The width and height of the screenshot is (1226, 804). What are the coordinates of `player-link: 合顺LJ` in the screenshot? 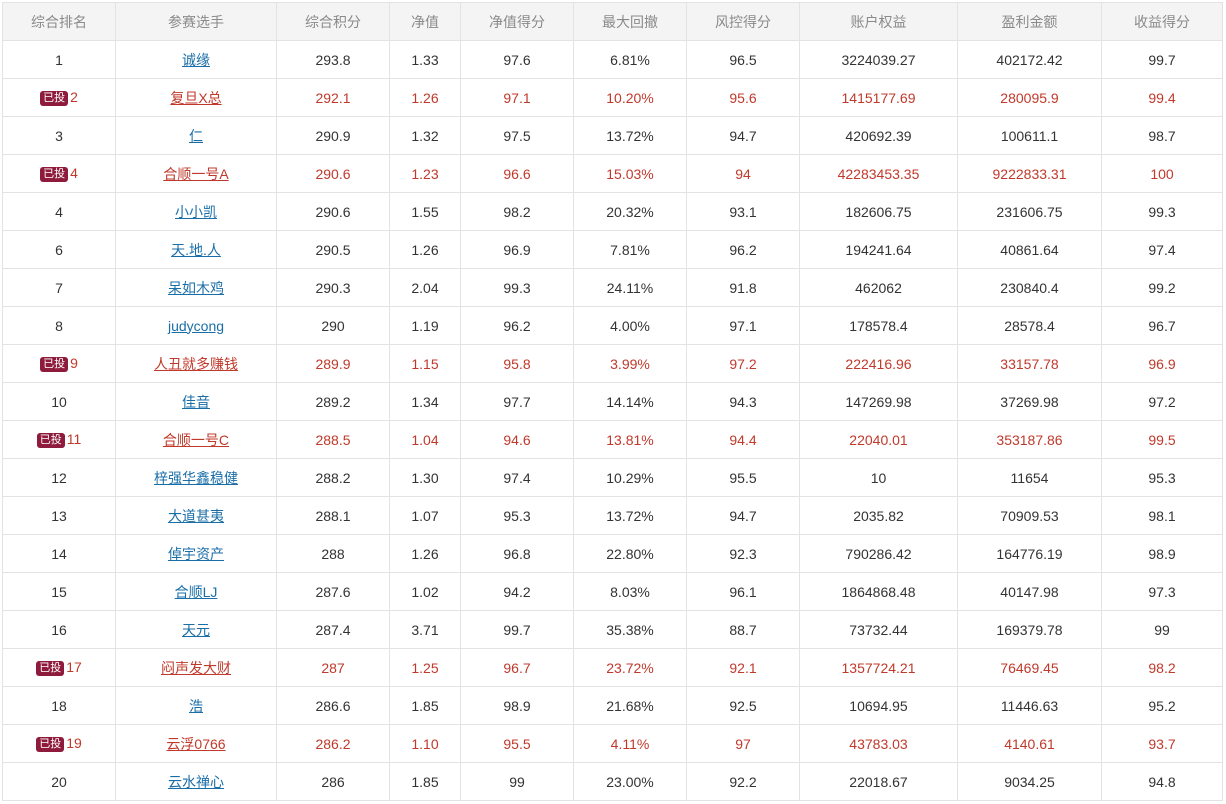 It's located at (196, 591).